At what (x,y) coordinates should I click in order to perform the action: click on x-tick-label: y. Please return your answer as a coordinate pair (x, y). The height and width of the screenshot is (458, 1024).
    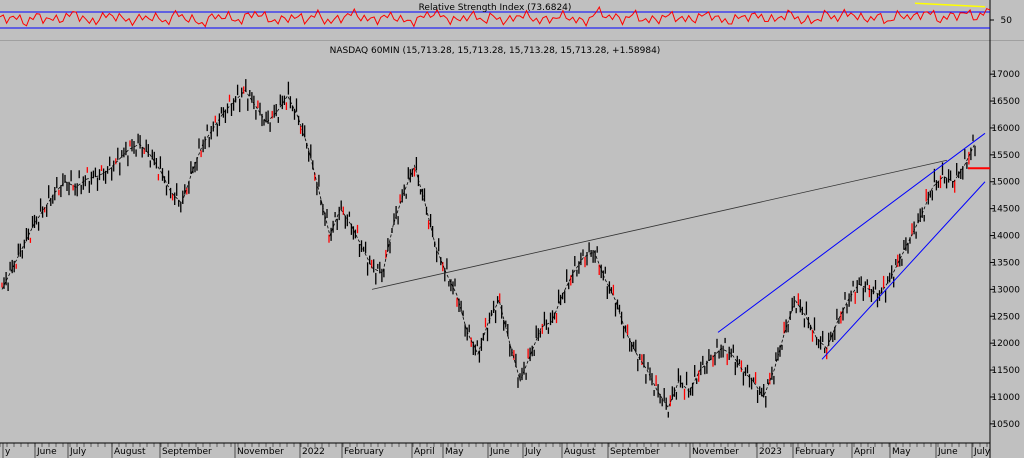
    Looking at the image, I should click on (8, 452).